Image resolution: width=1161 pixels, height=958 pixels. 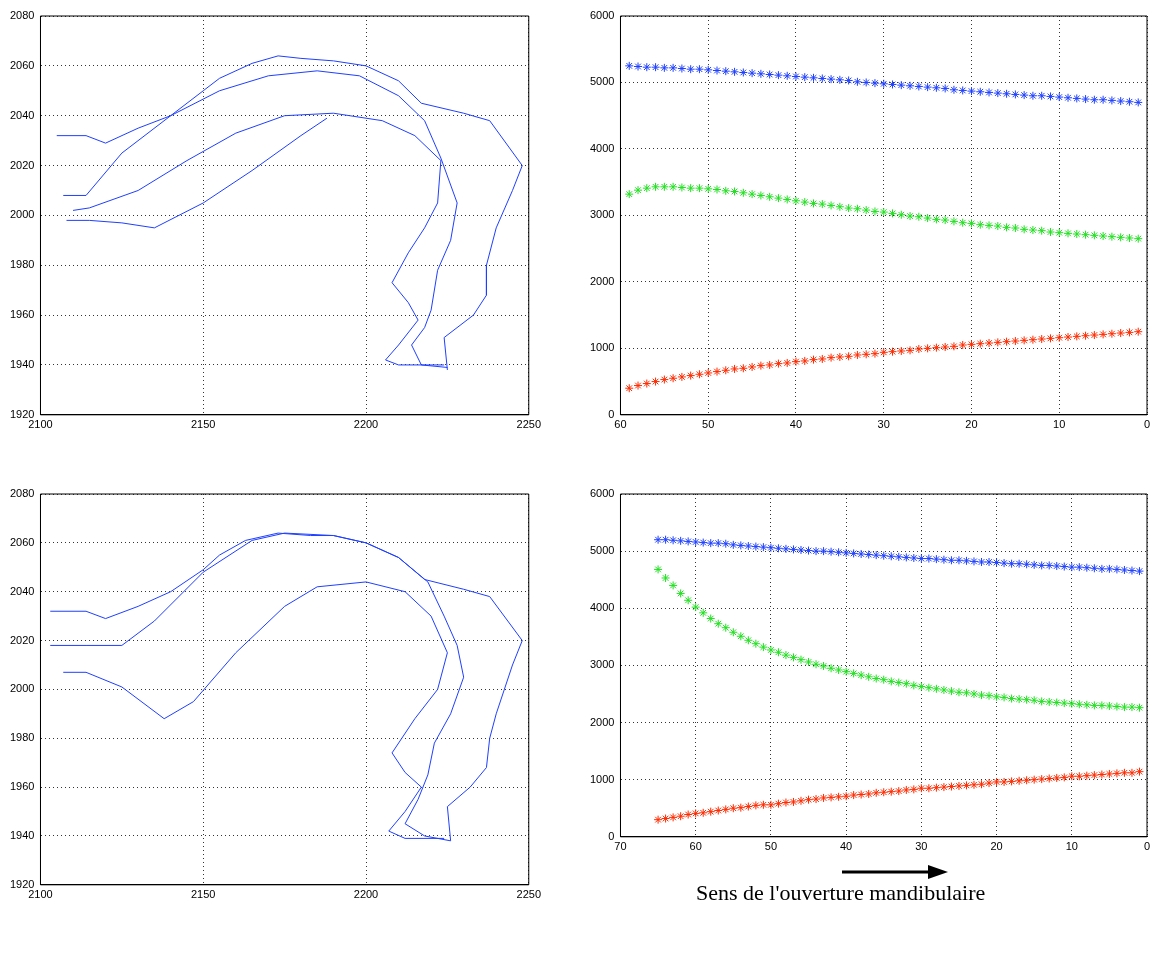 What do you see at coordinates (620, 846) in the screenshot?
I see `x-tick-label: 70` at bounding box center [620, 846].